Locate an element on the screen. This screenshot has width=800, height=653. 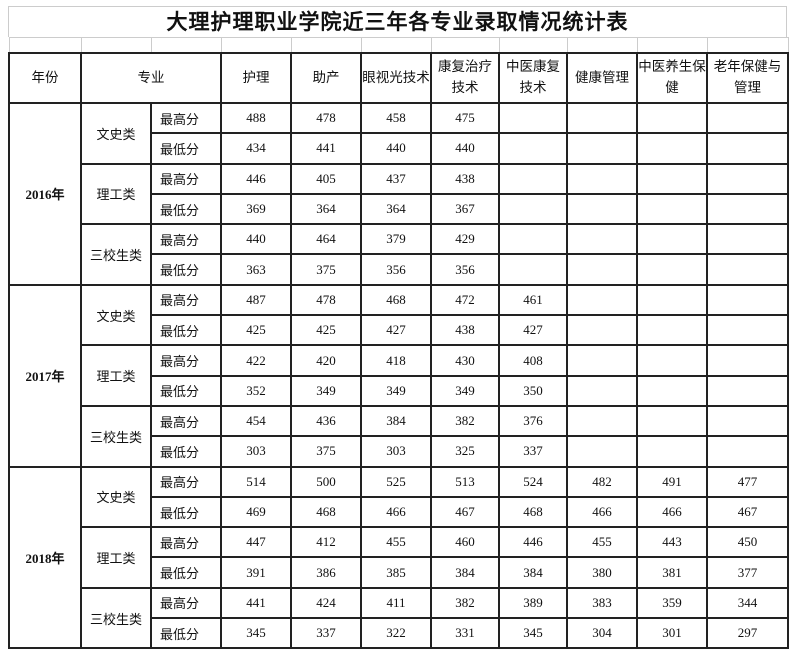
table-row: 最低分 425 425 427 438 427 is located at coordinates (399, 330).